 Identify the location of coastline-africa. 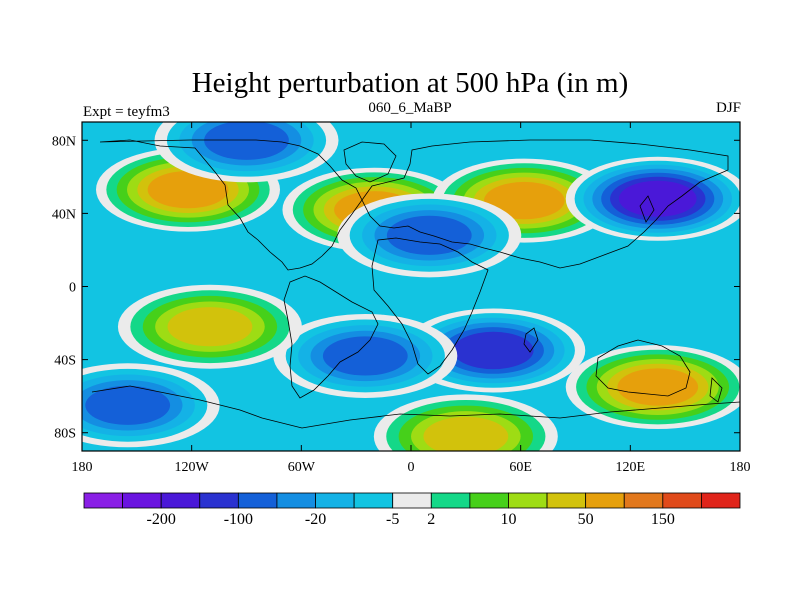
(430, 306).